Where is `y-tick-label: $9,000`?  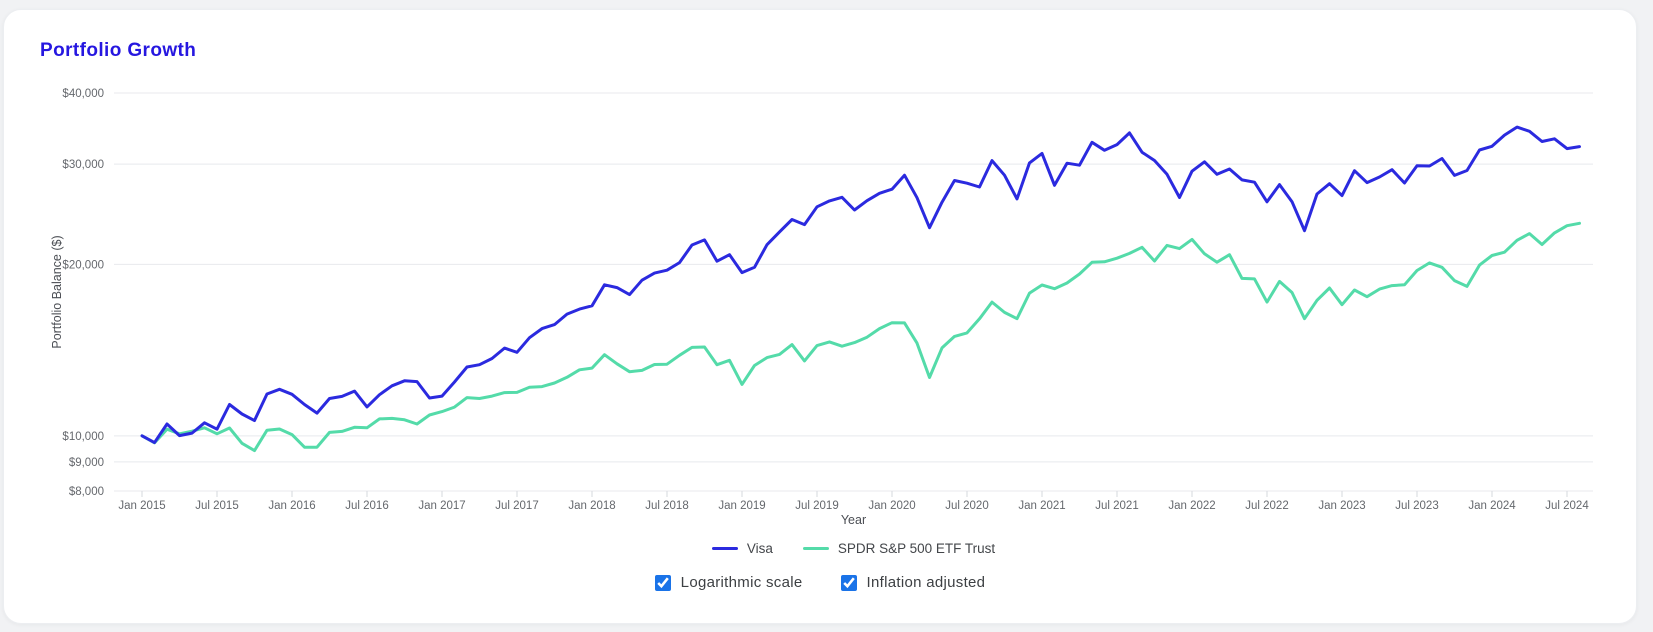 y-tick-label: $9,000 is located at coordinates (86, 463).